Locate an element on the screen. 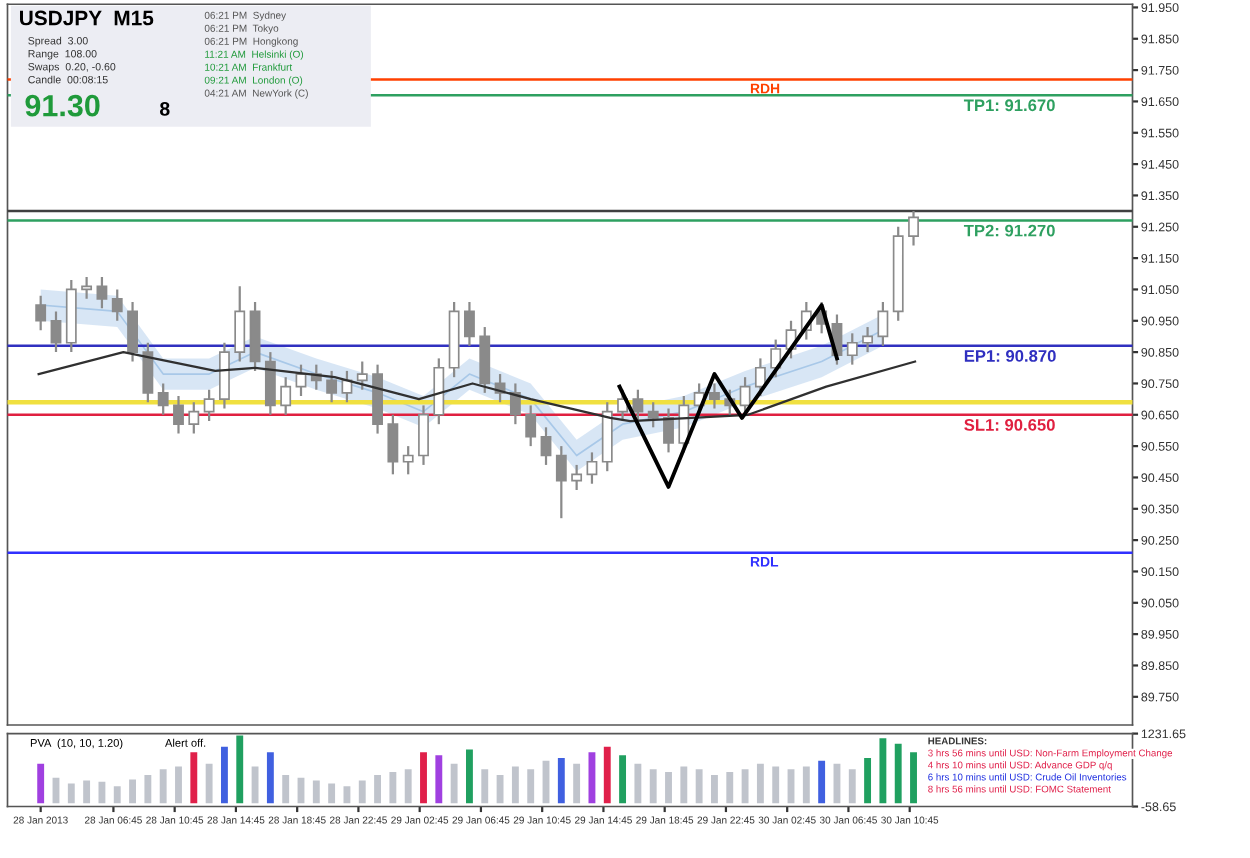  ref-line-label: TP2: 91.270 is located at coordinates (1009, 230).